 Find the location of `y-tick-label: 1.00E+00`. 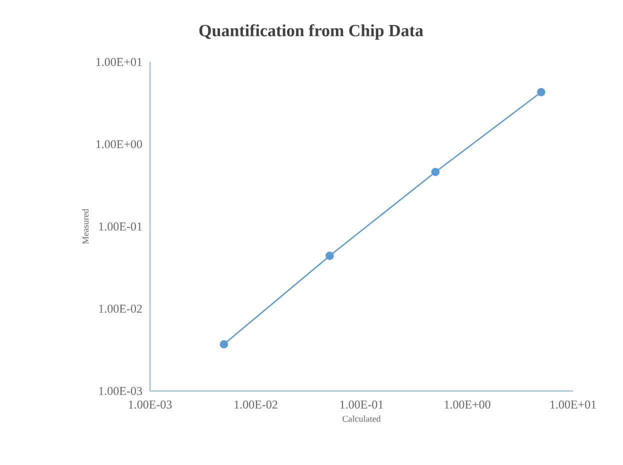

y-tick-label: 1.00E+00 is located at coordinates (119, 144).